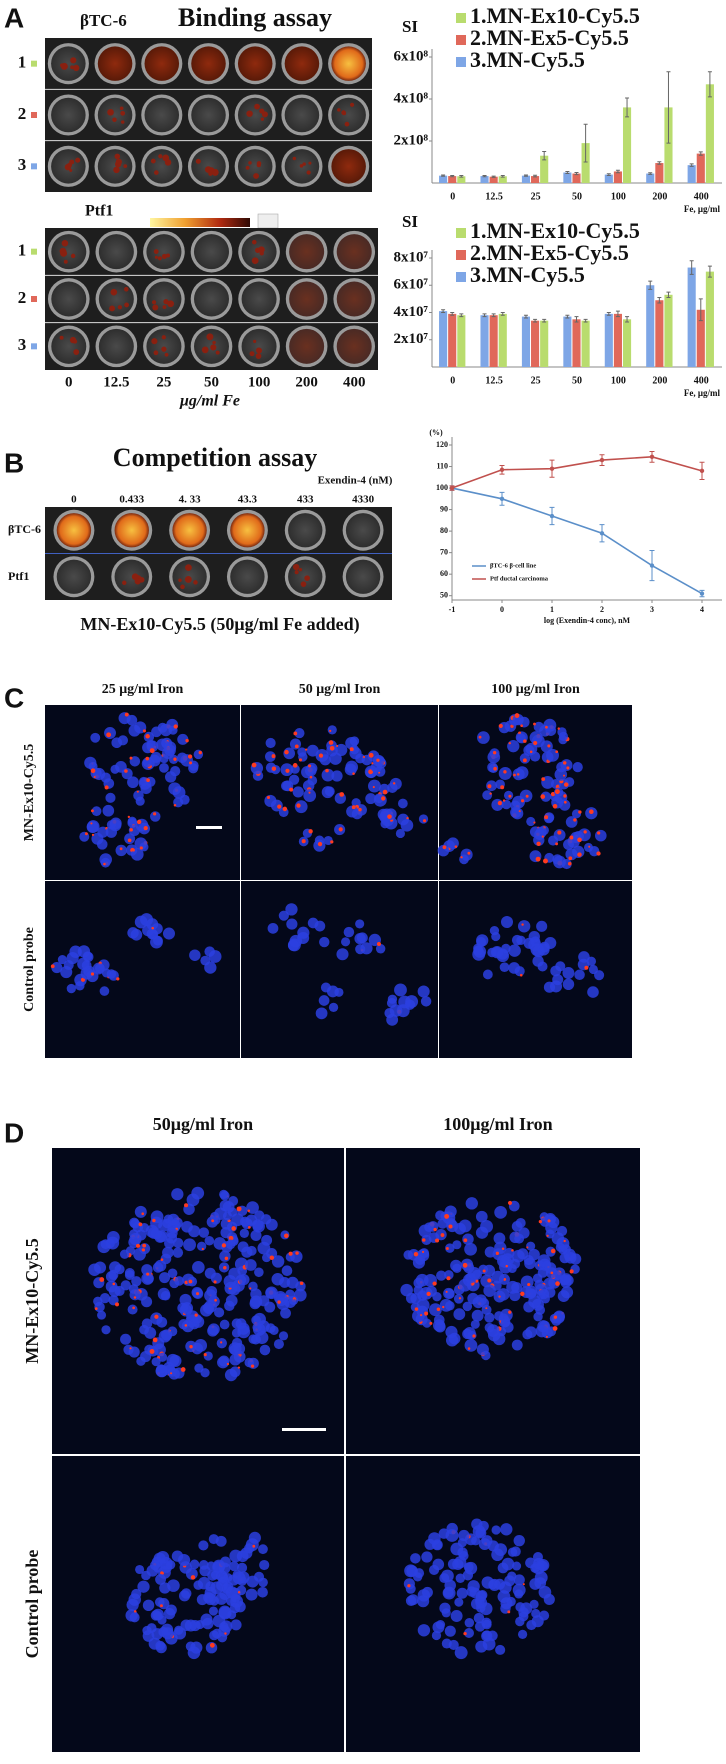  Describe the element at coordinates (116, 382) in the screenshot. I see `concentration-label: 12.5` at that location.